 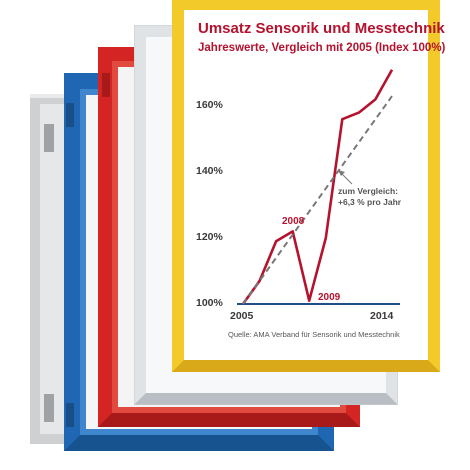 I want to click on x-tick-label: 2005, so click(x=242, y=316).